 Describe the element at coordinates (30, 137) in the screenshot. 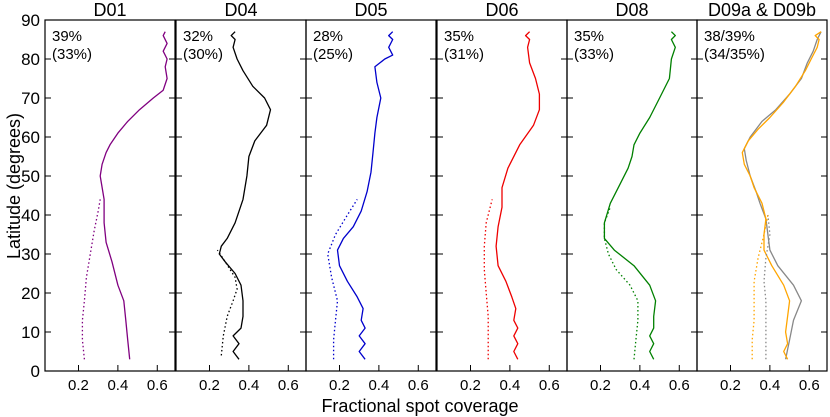

I see `y-tick-label: 60` at that location.